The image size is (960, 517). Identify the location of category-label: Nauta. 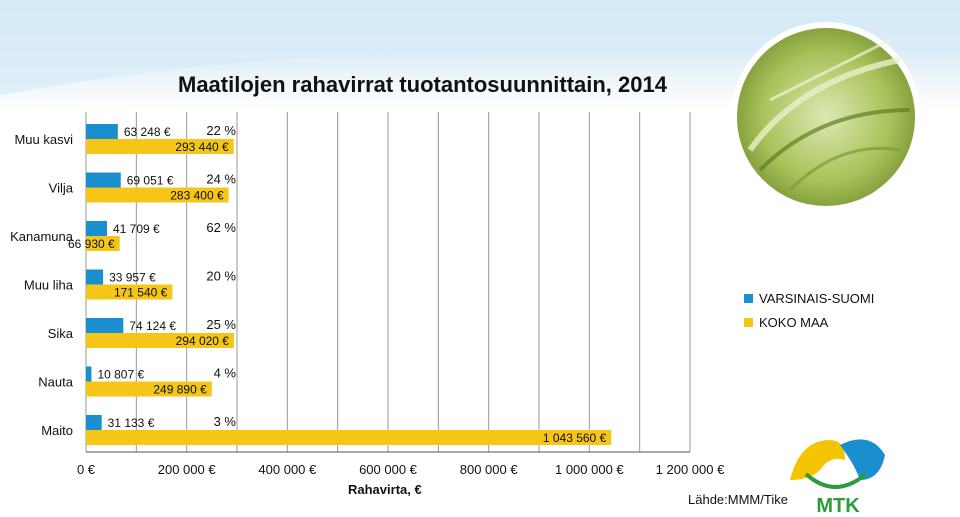
(55, 382).